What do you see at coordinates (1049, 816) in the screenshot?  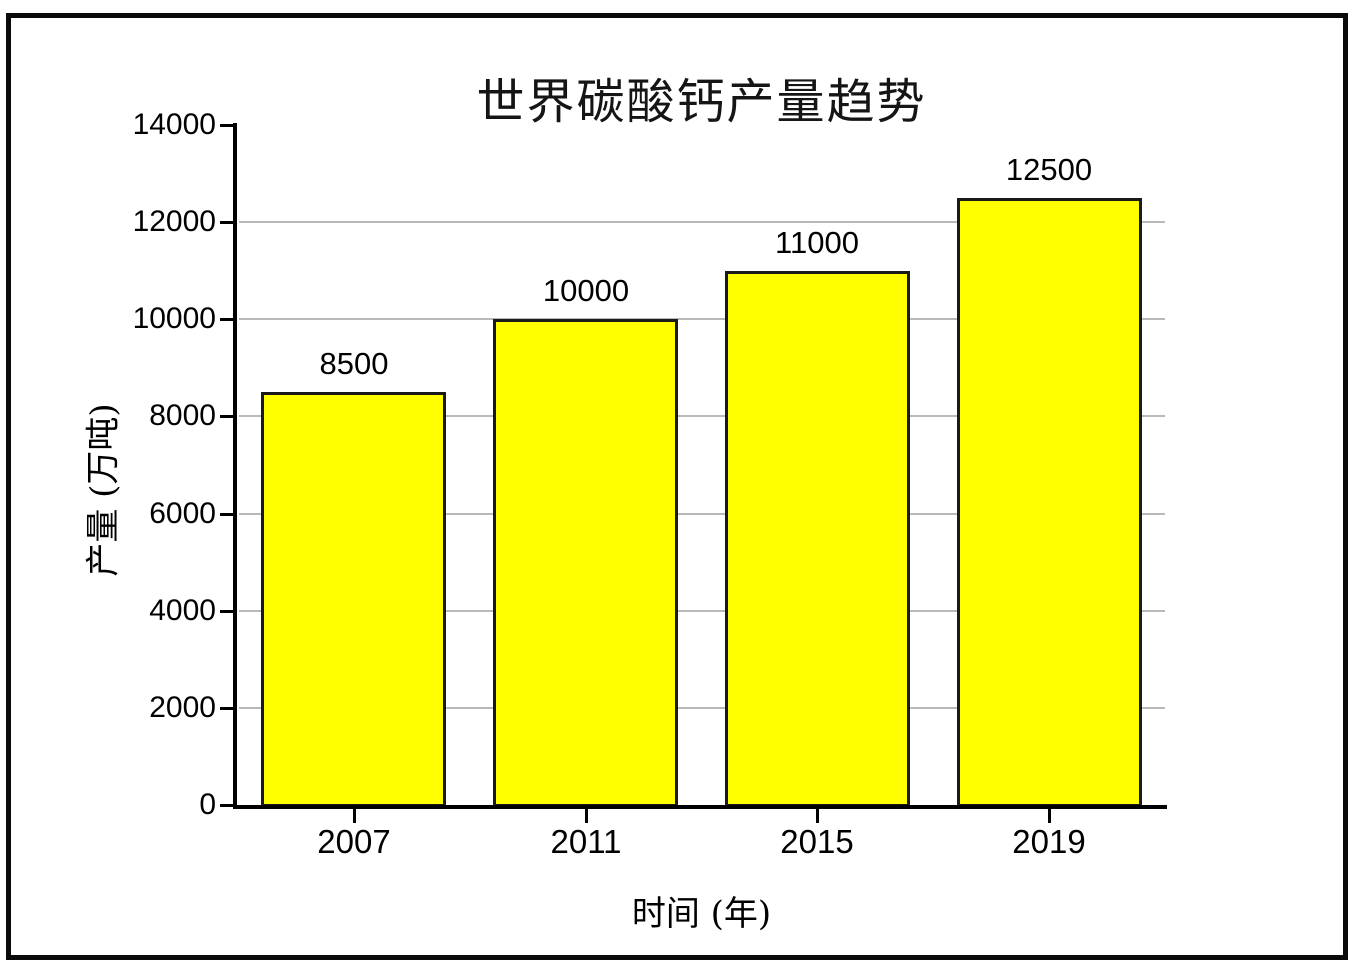 I see `x-tick-2019` at bounding box center [1049, 816].